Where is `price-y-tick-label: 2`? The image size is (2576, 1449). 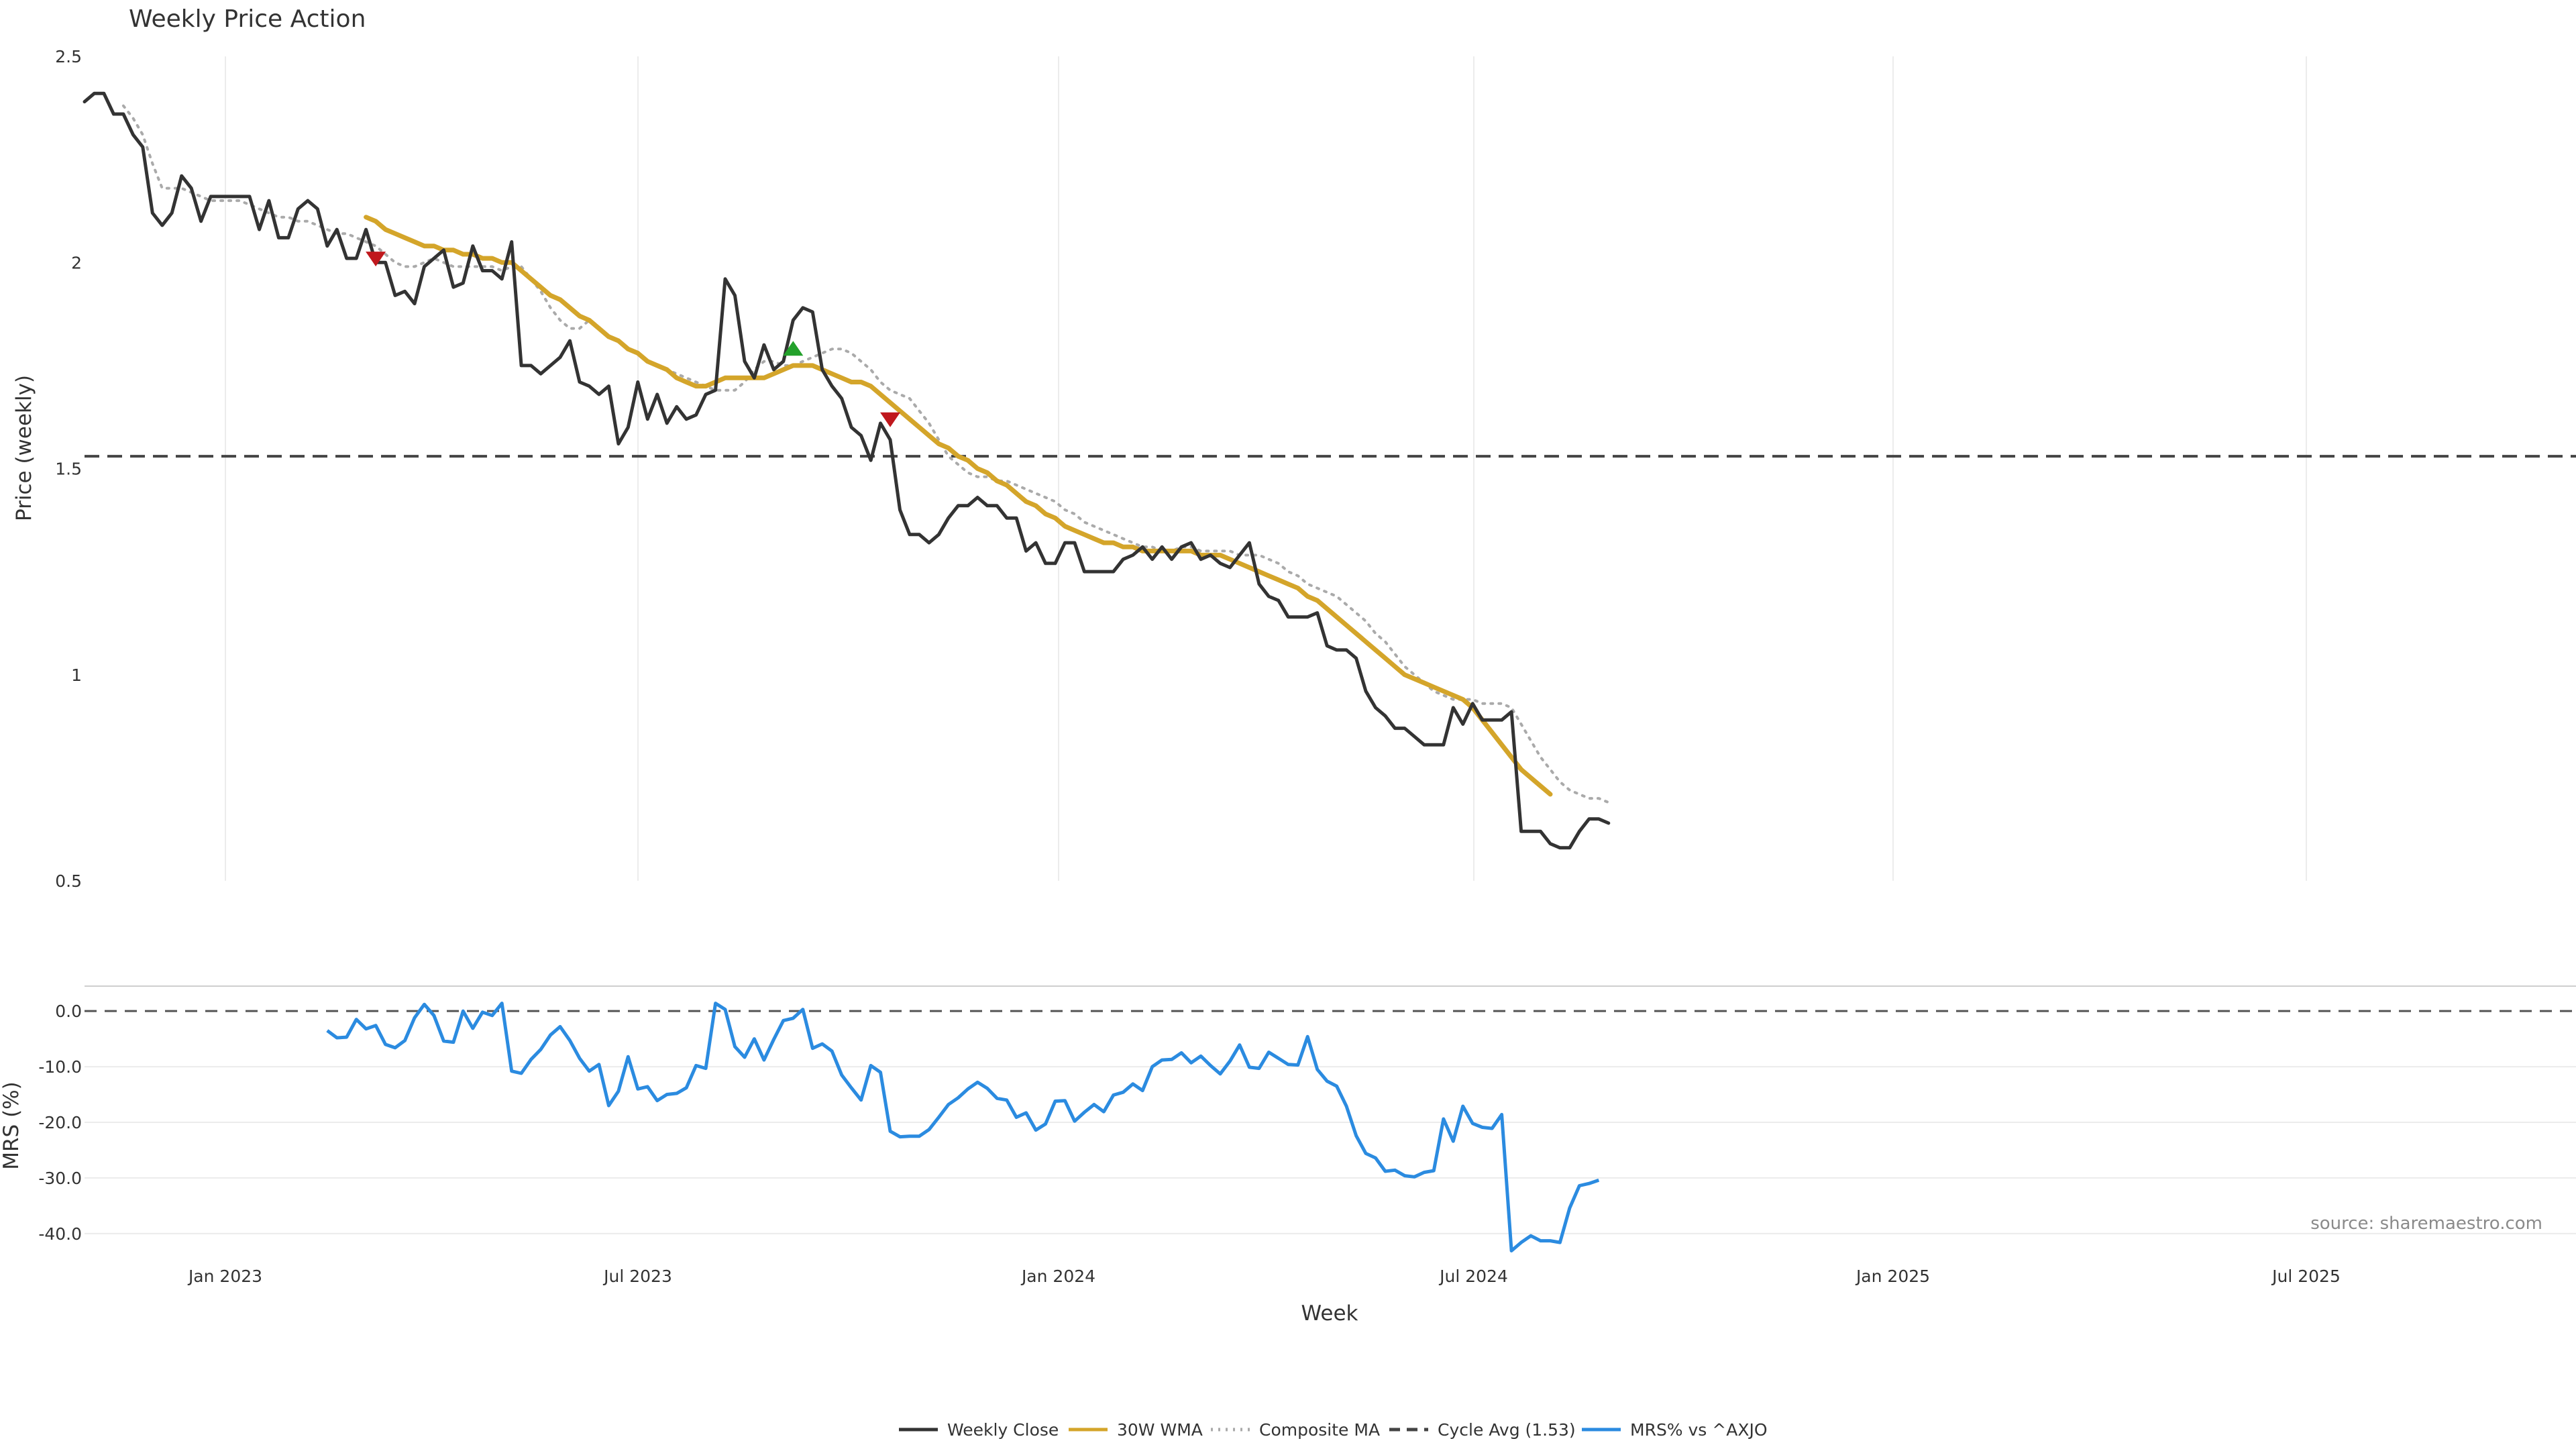 price-y-tick-label: 2 is located at coordinates (76, 262).